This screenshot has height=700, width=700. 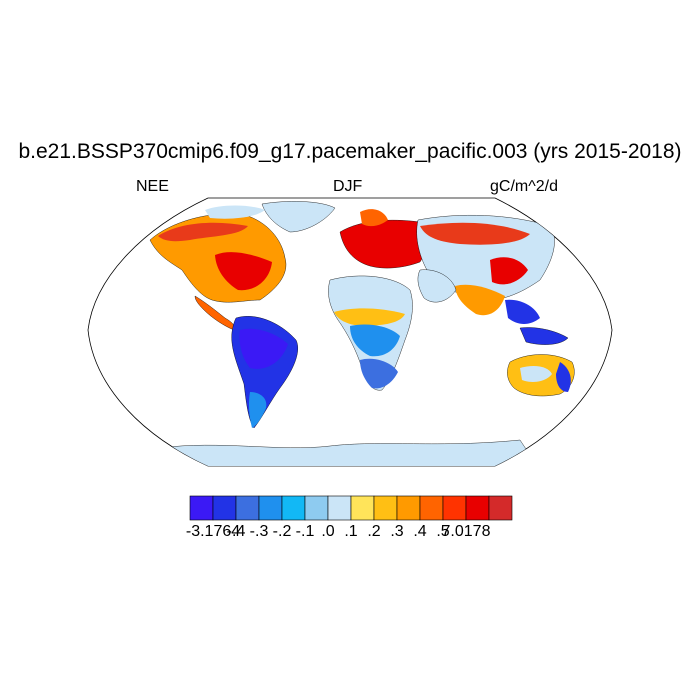 What do you see at coordinates (298, 217) in the screenshot?
I see `greenland-landmass` at bounding box center [298, 217].